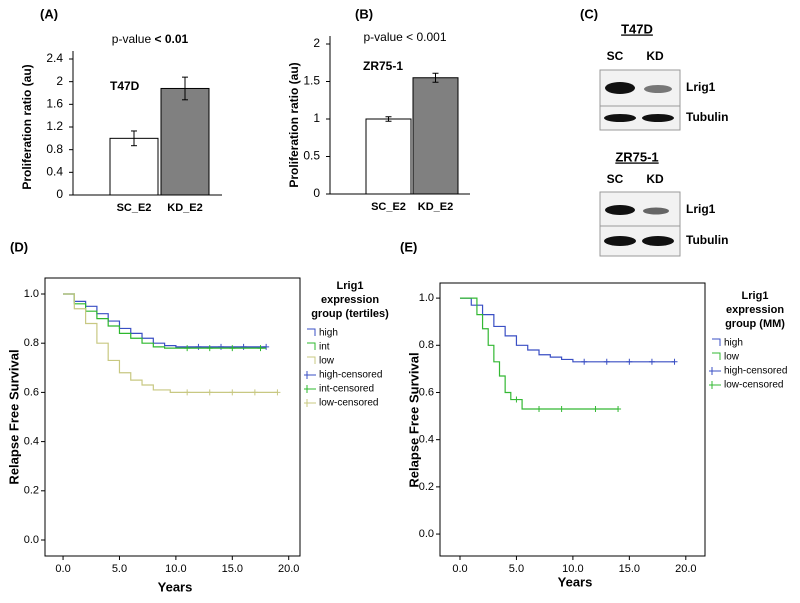  Describe the element at coordinates (172, 417) in the screenshot. I see `plot-frame` at that location.